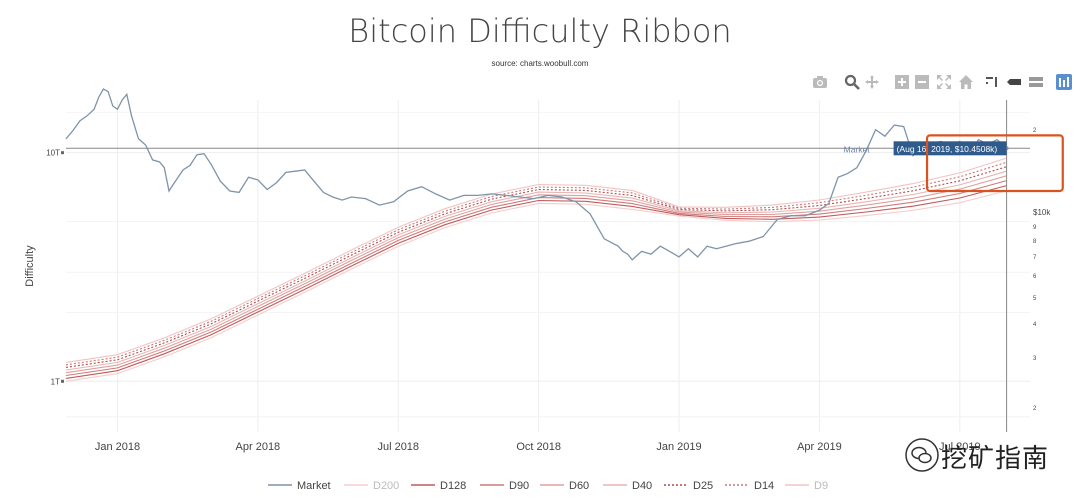 The height and width of the screenshot is (501, 1080). What do you see at coordinates (1064, 82) in the screenshot?
I see `plotly-logo-icon` at bounding box center [1064, 82].